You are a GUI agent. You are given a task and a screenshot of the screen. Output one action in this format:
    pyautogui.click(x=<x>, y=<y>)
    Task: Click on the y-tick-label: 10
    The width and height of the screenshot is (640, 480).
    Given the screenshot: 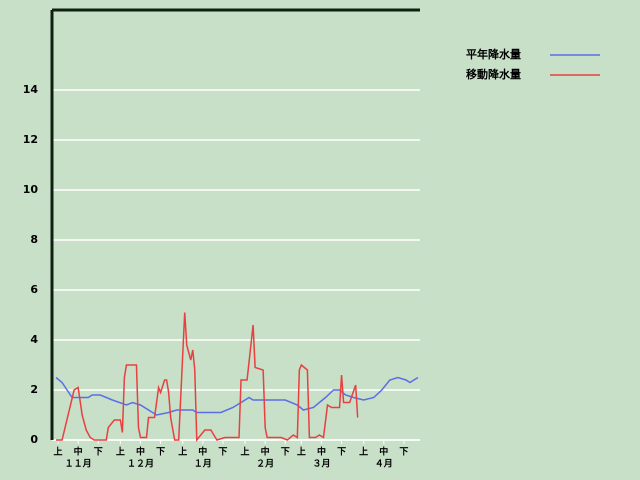 What is the action you would take?
    pyautogui.click(x=31, y=189)
    